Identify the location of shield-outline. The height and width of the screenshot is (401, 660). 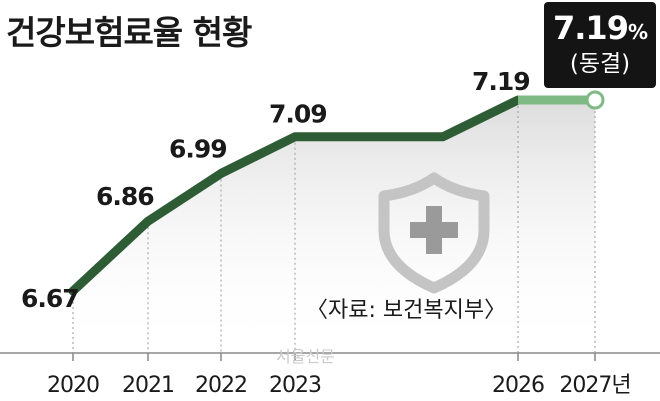
(434, 233).